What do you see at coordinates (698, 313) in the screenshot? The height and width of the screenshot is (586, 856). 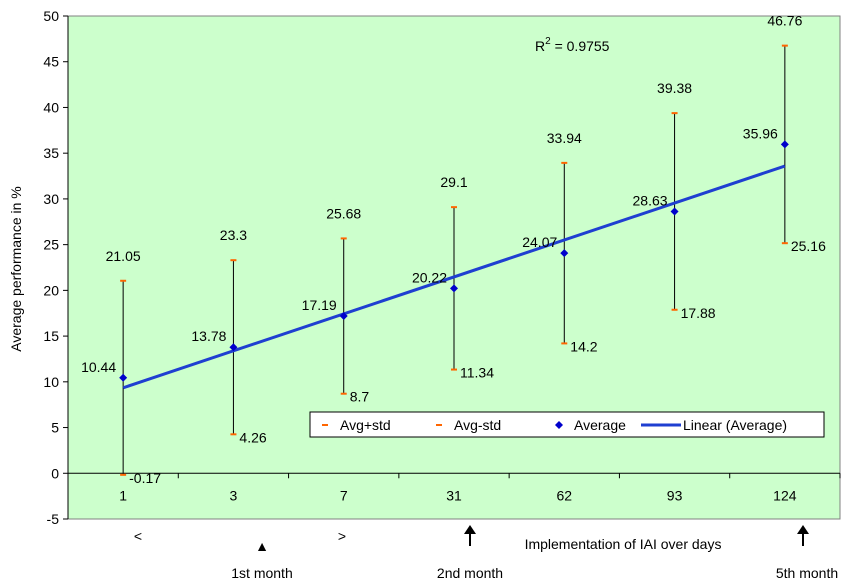 I see `lower-data-label: 17.88` at bounding box center [698, 313].